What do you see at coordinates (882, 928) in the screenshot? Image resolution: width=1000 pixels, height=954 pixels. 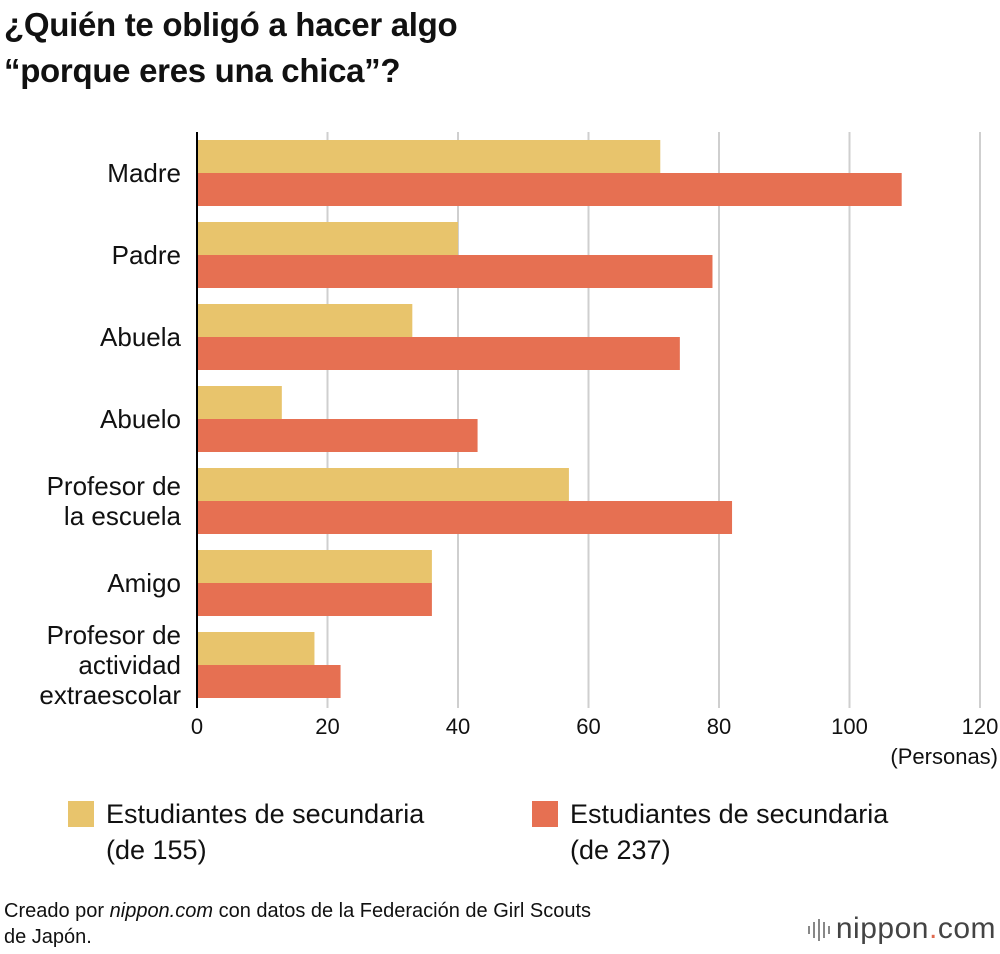 I see `logo-name: nippon` at bounding box center [882, 928].